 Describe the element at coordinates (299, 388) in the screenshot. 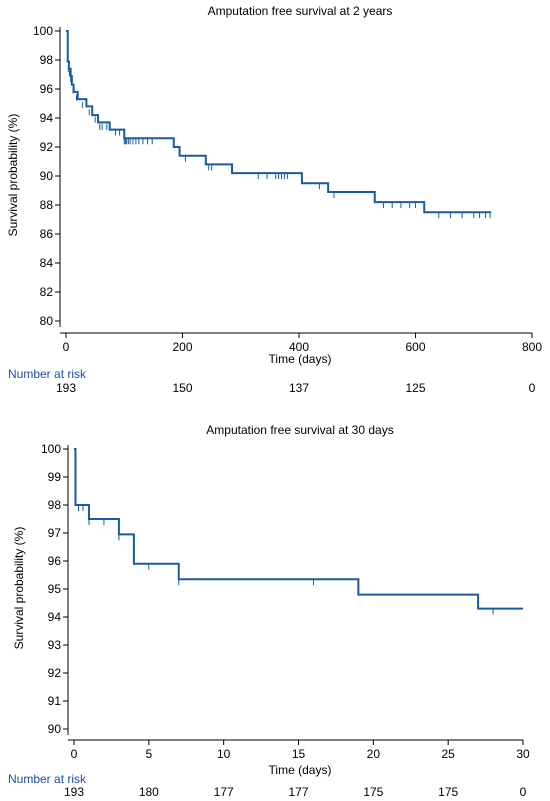

I see `risk-value: 137` at that location.